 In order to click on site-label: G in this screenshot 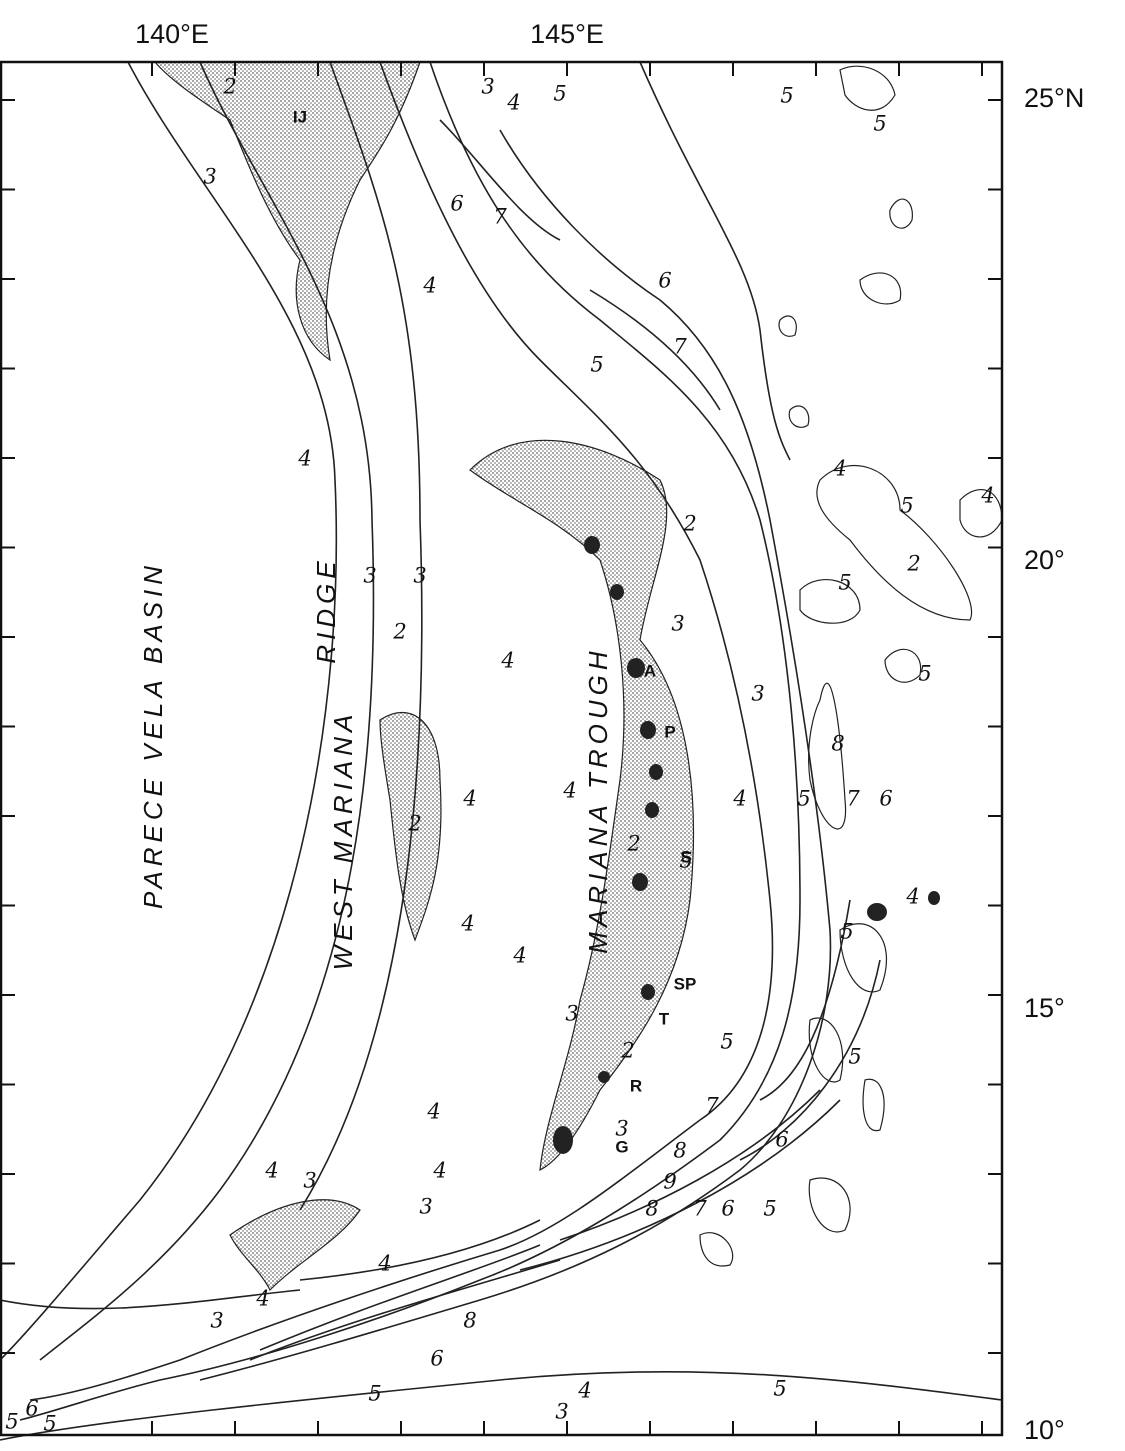, I will do `click(621, 1146)`.